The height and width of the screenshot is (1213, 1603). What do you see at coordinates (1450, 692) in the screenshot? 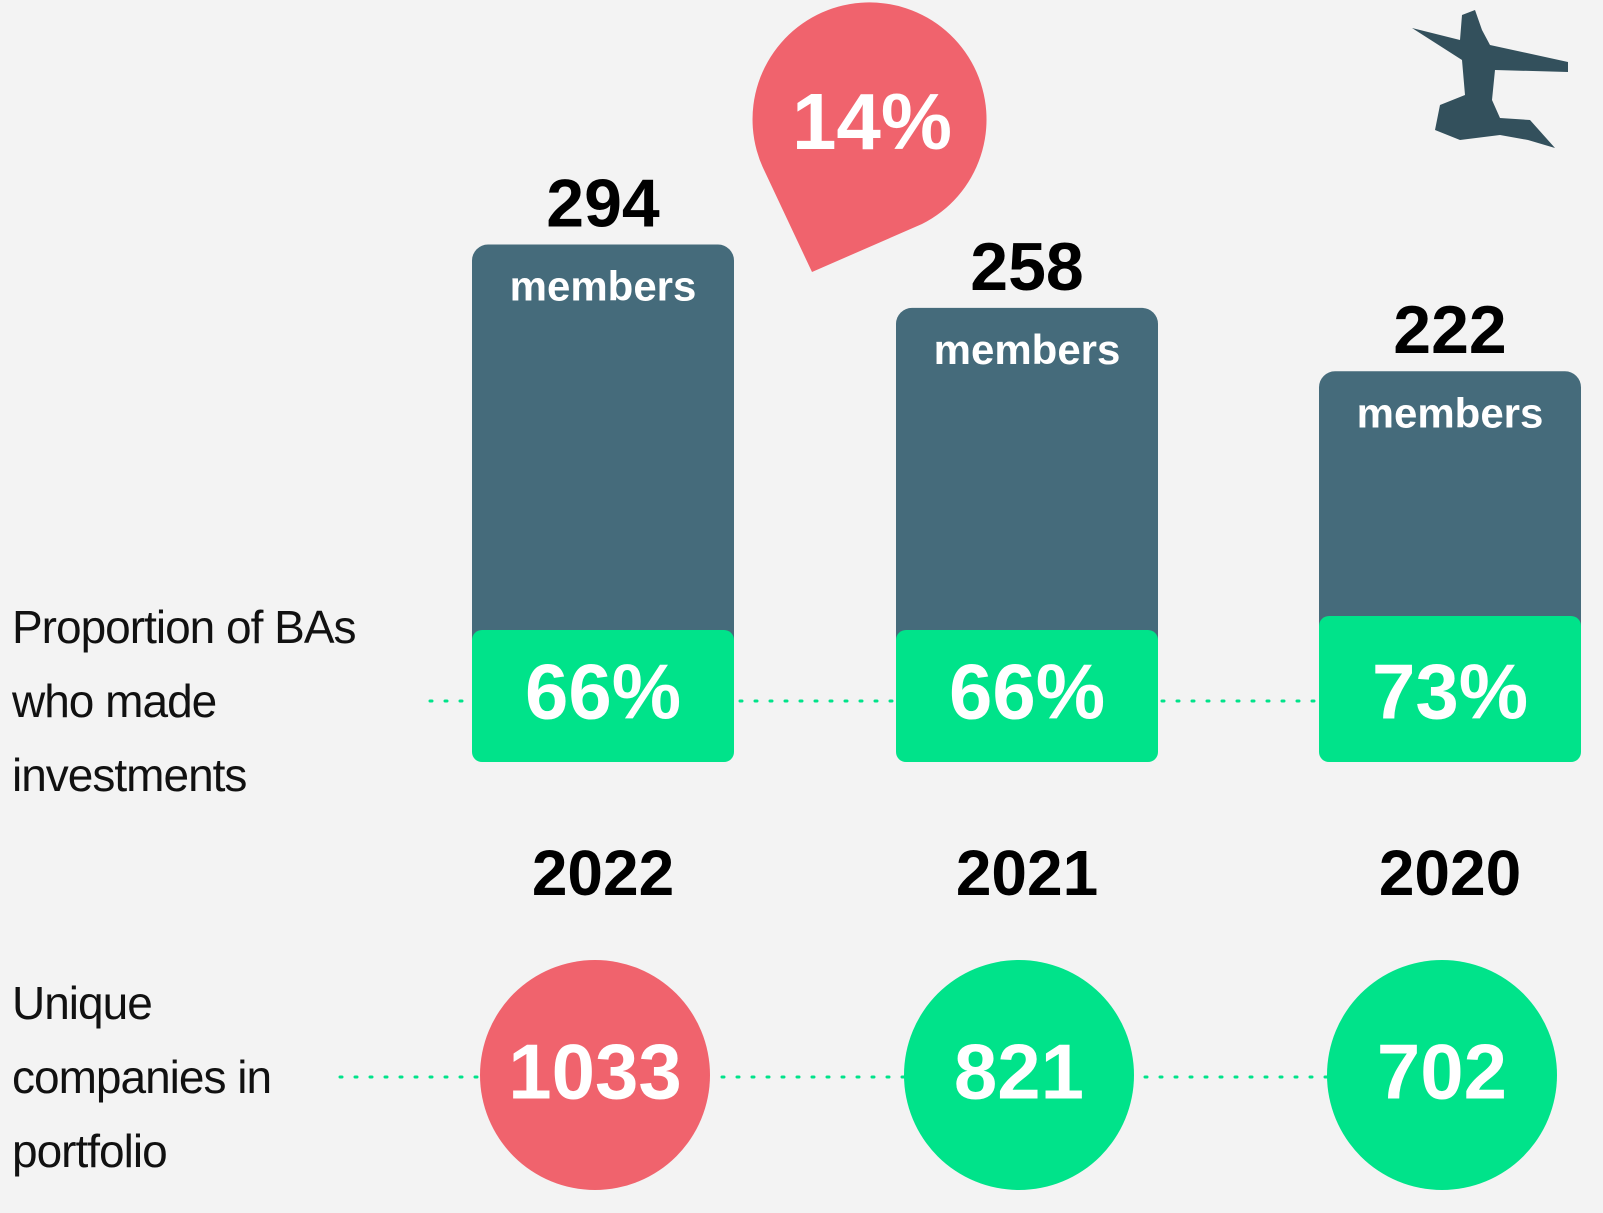
I see `proportion-label: 73%` at bounding box center [1450, 692].